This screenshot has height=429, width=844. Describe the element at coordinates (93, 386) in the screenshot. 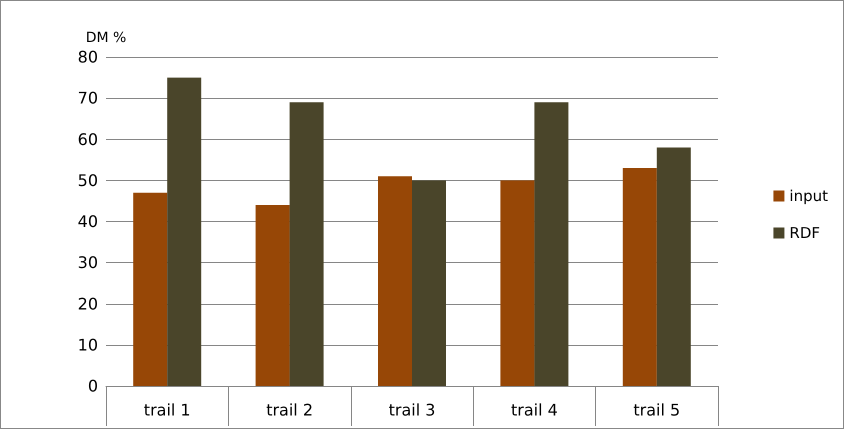

I see `y-tick-label: 0` at that location.